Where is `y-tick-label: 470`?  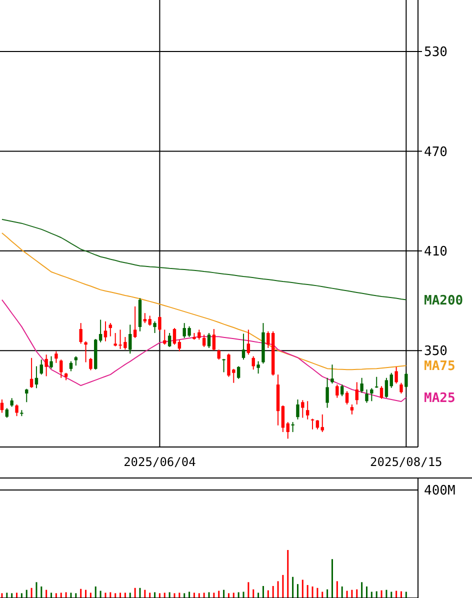 y-tick-label: 470 is located at coordinates (436, 152).